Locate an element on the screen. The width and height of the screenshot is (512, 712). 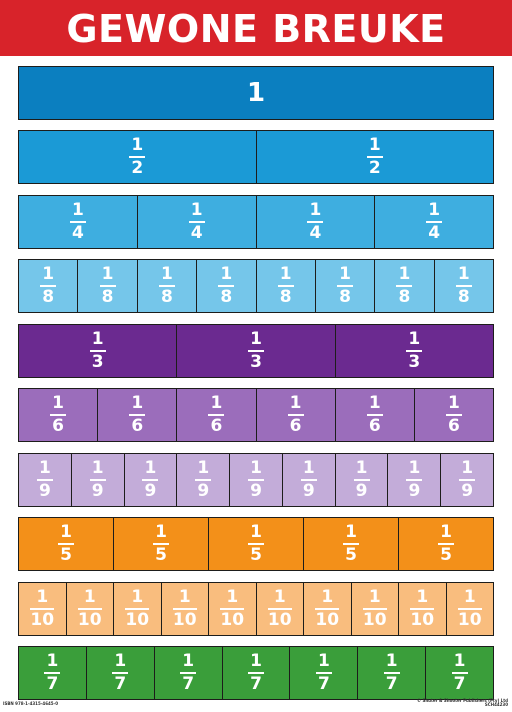
denominator: 6 is located at coordinates (216, 426).